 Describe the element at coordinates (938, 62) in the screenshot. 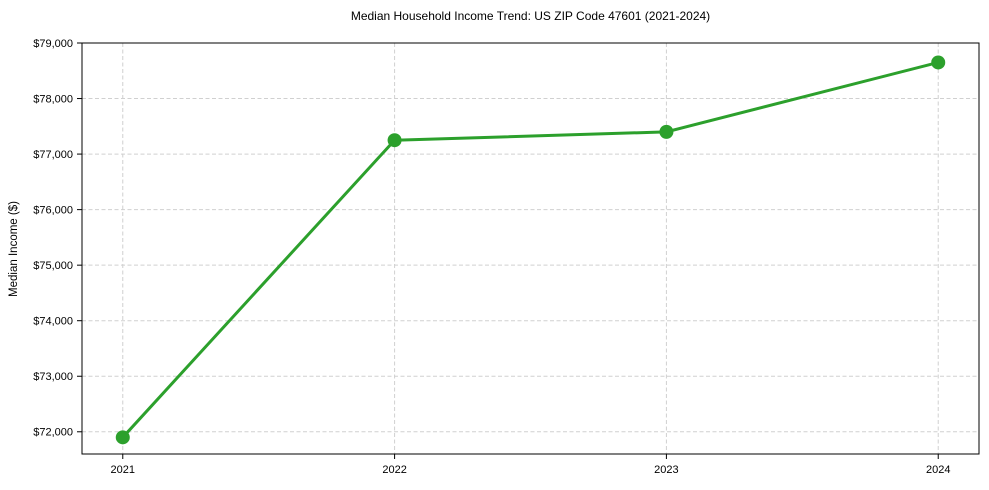

I see `data-point-2024` at that location.